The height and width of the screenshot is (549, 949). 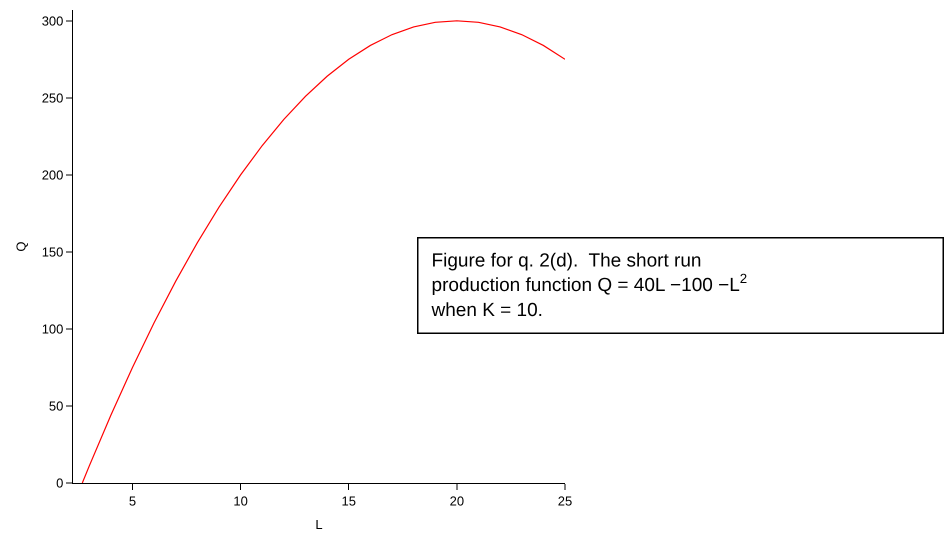 I want to click on y-tick-label: 250, so click(x=53, y=98).